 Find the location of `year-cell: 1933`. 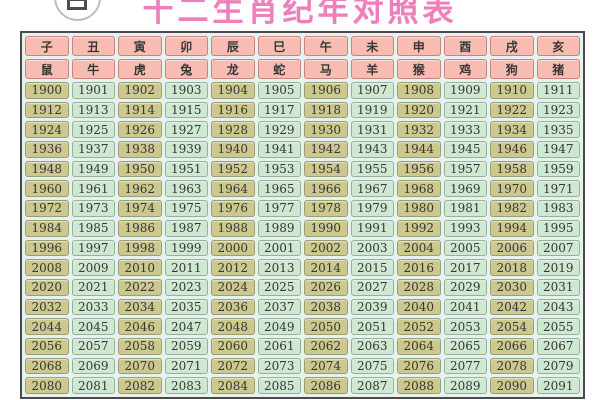

year-cell: 1933 is located at coordinates (465, 130).